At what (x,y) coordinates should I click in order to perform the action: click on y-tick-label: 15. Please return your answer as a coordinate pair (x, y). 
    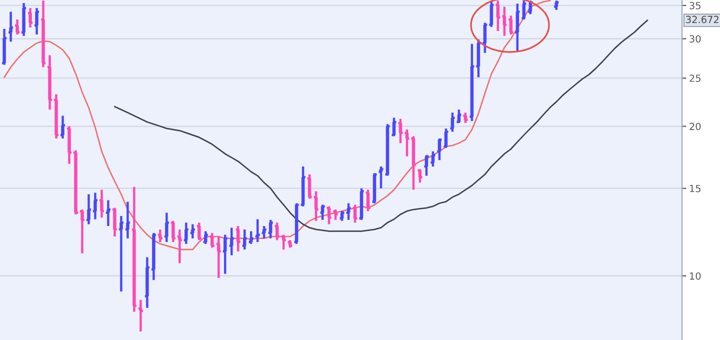
    Looking at the image, I should click on (695, 188).